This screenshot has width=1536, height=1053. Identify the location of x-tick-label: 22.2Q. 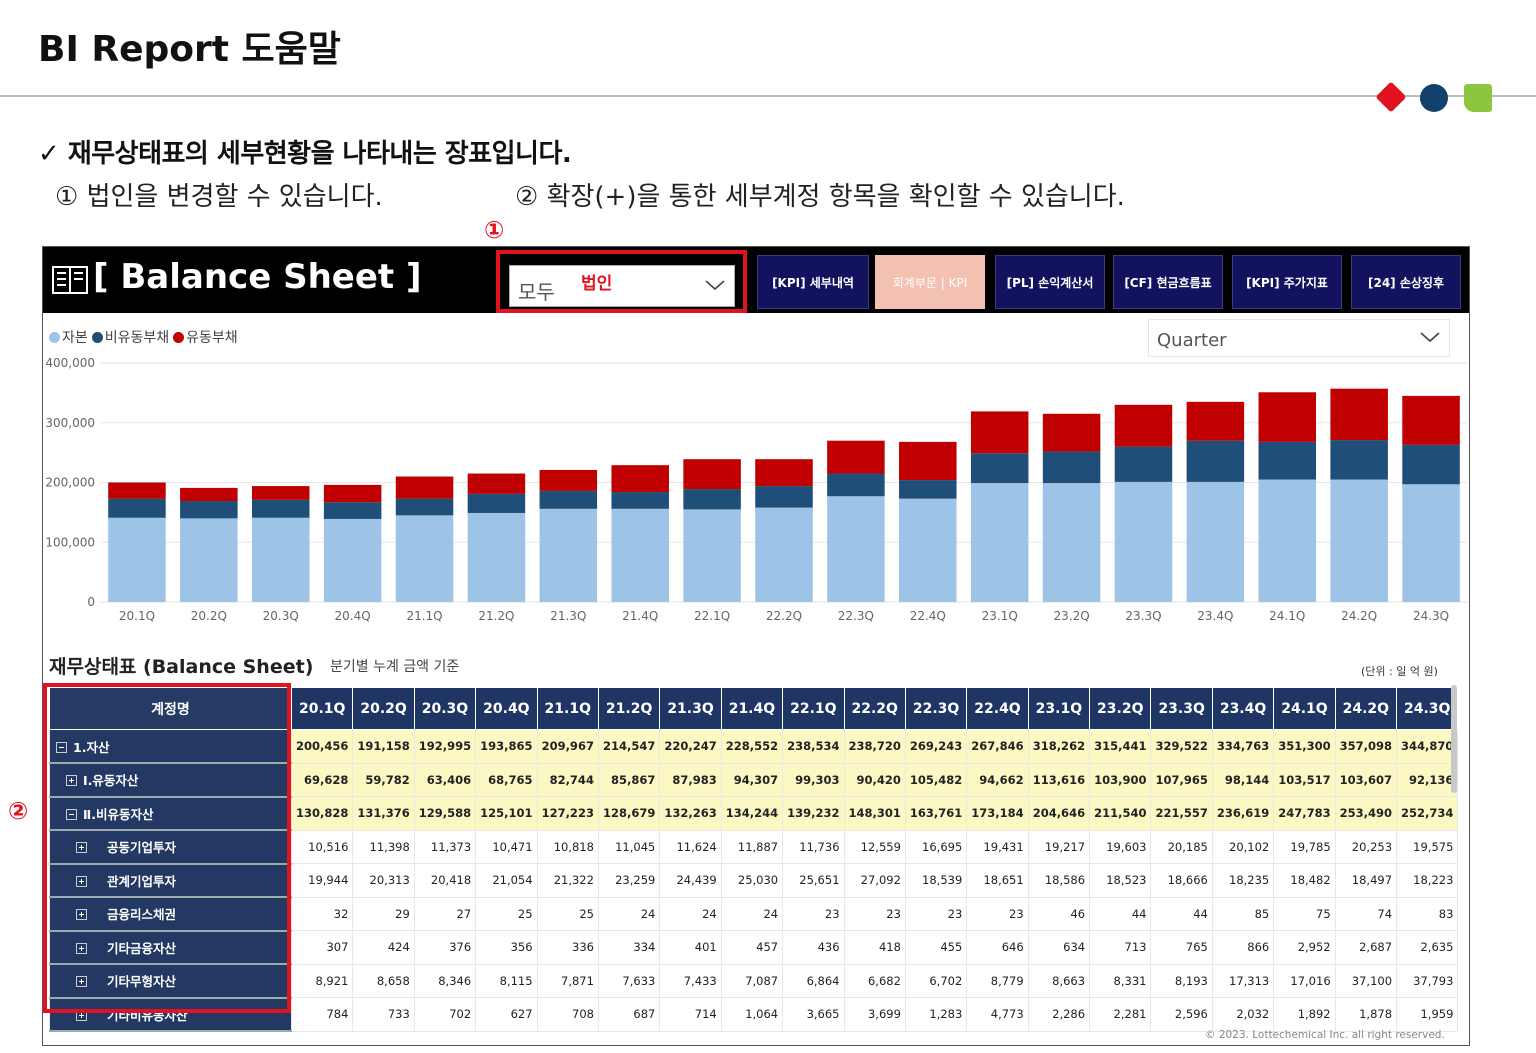
(784, 616).